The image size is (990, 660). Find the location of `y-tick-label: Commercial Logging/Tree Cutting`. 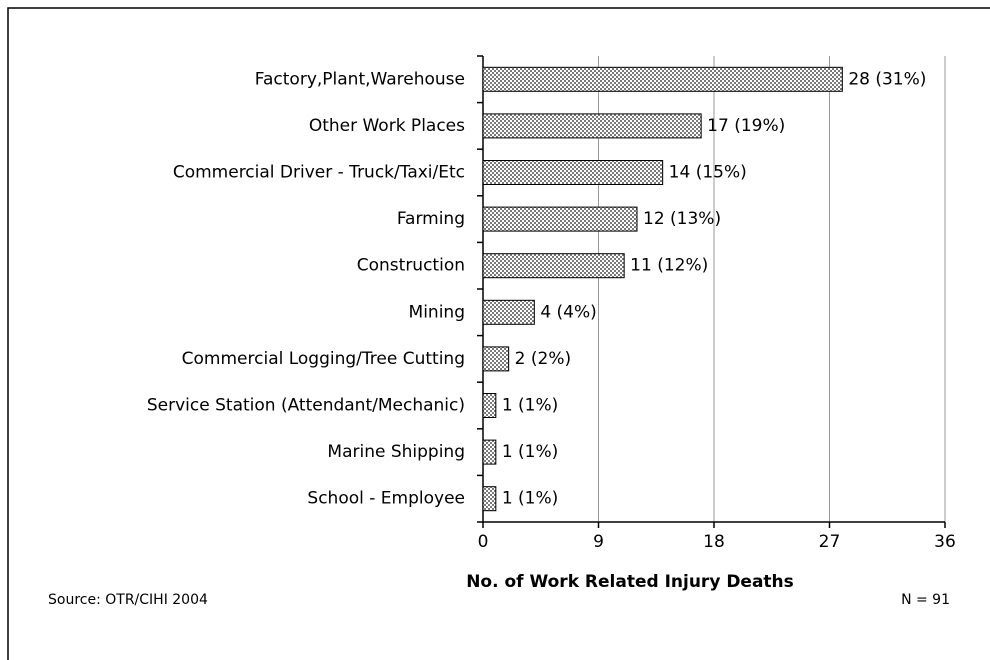

y-tick-label: Commercial Logging/Tree Cutting is located at coordinates (323, 359).